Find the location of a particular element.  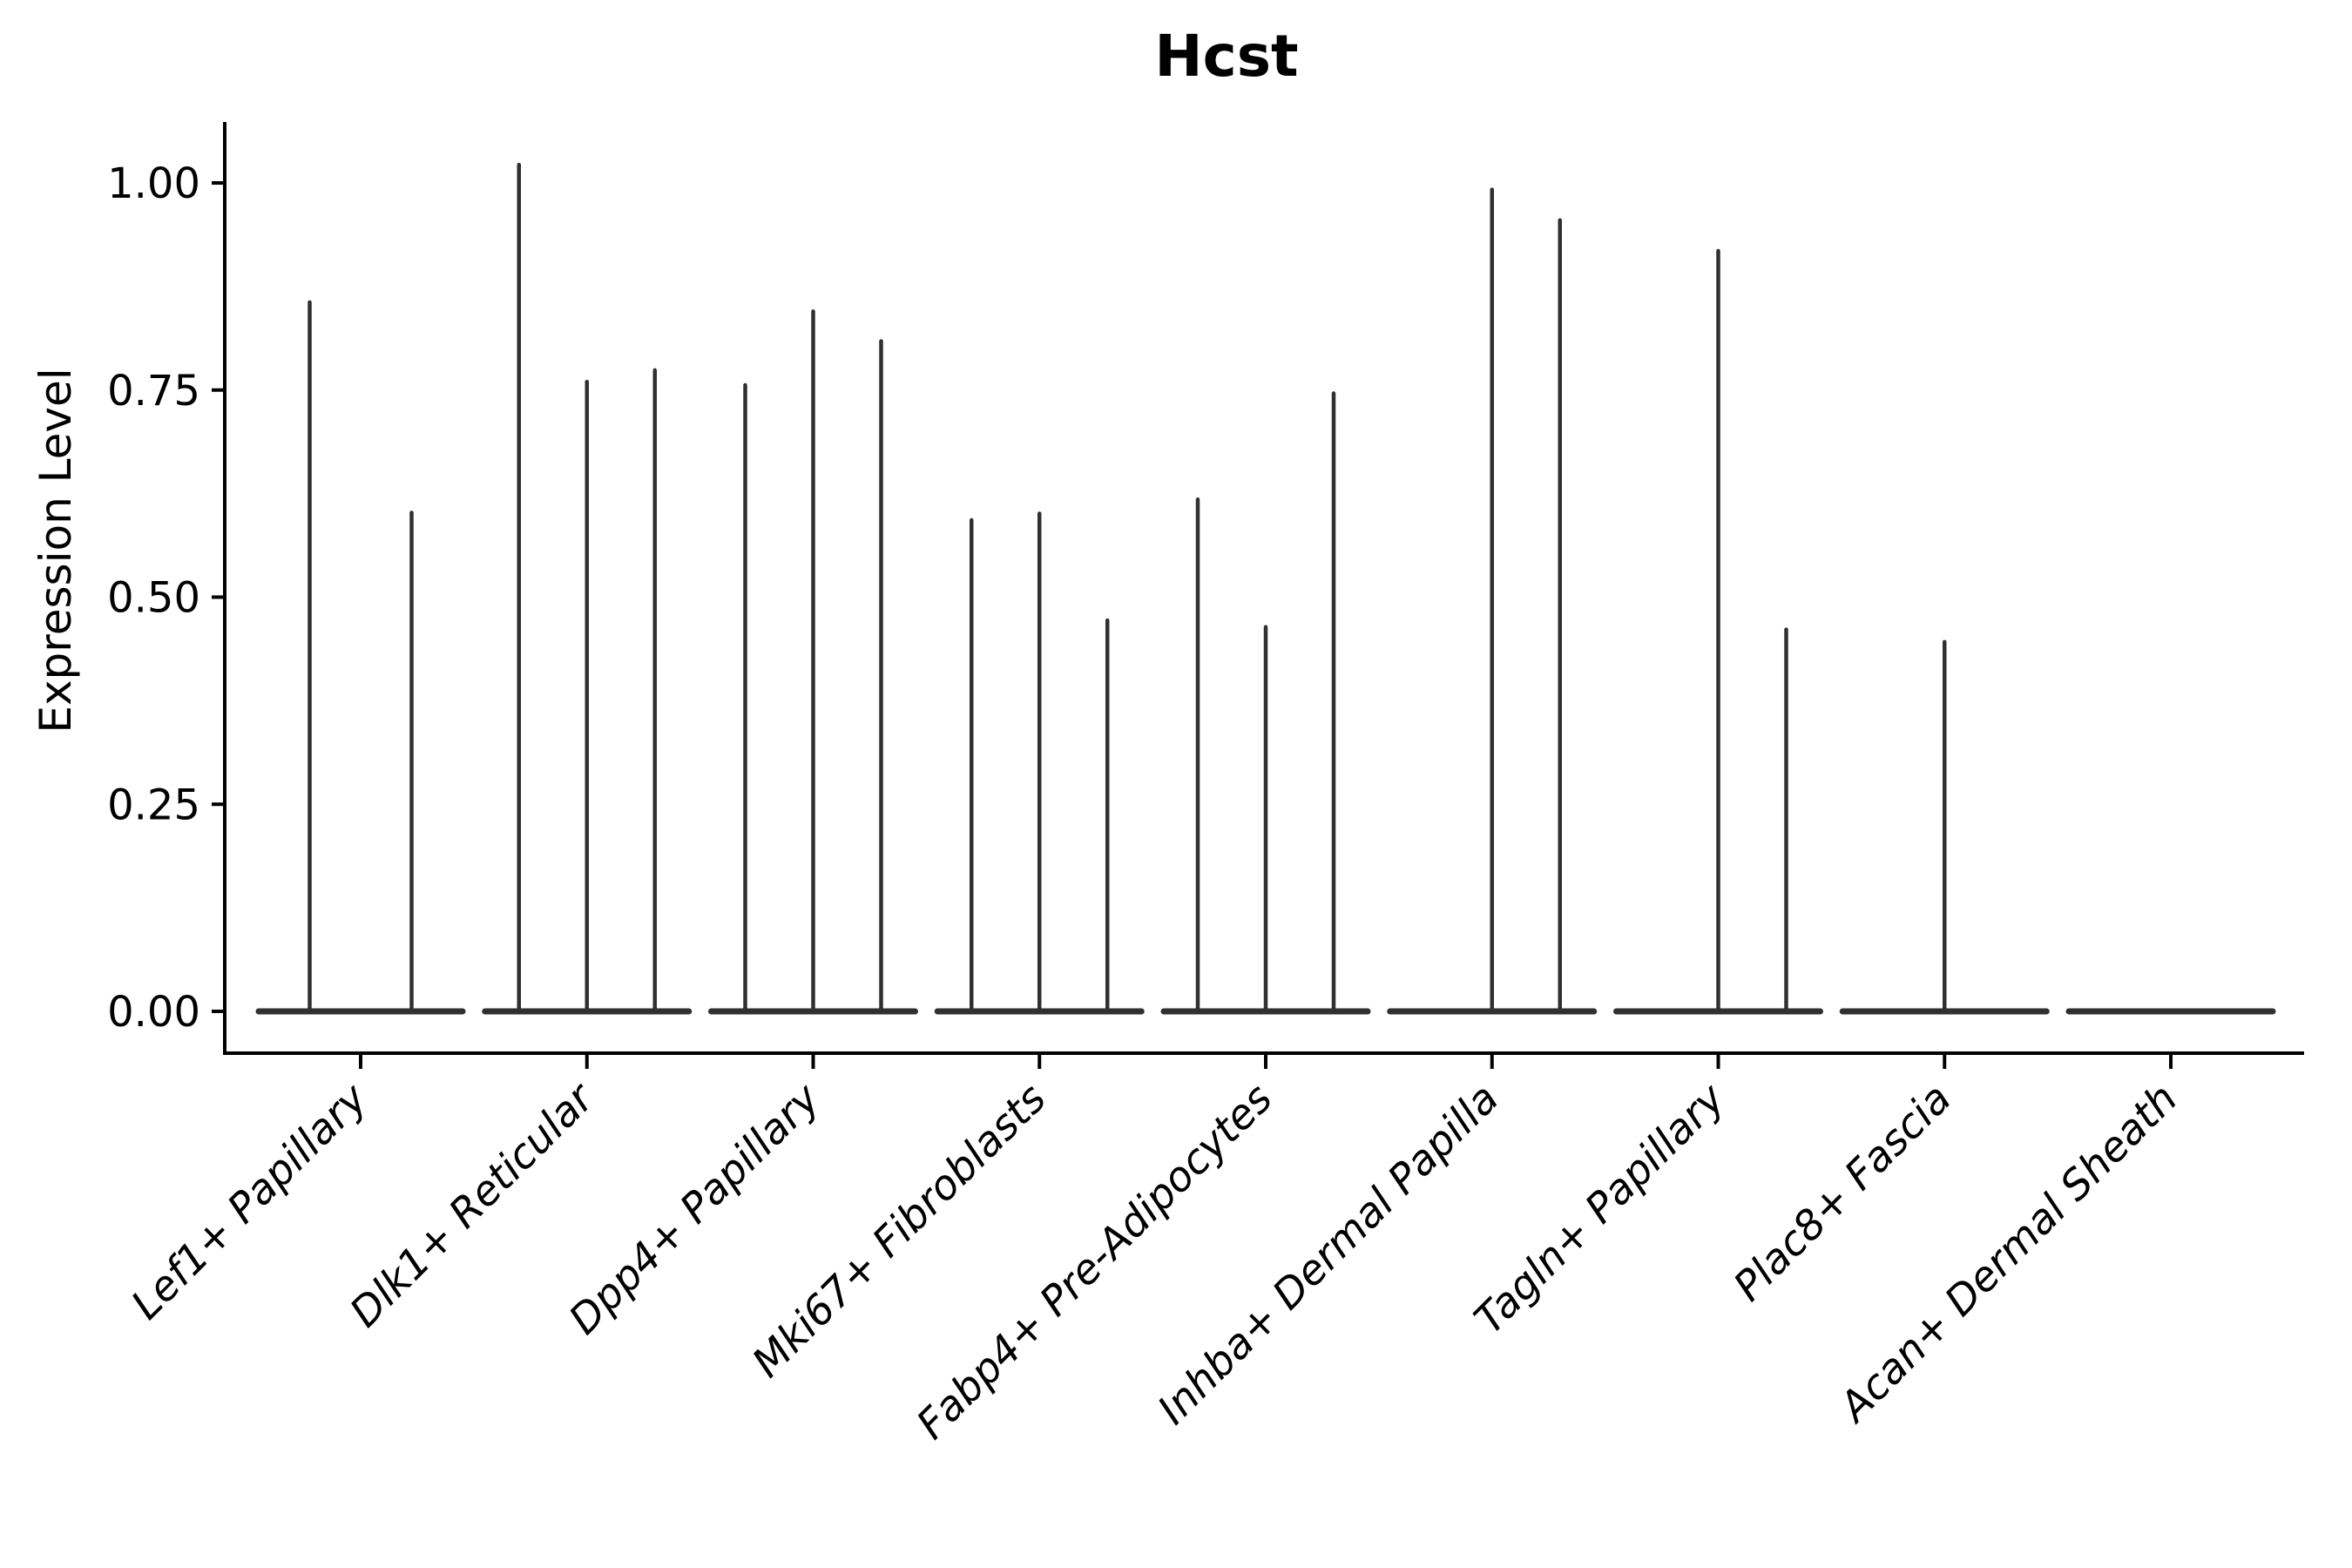

x-tick-label: Dlk1+ Reticular is located at coordinates (473, 1205).